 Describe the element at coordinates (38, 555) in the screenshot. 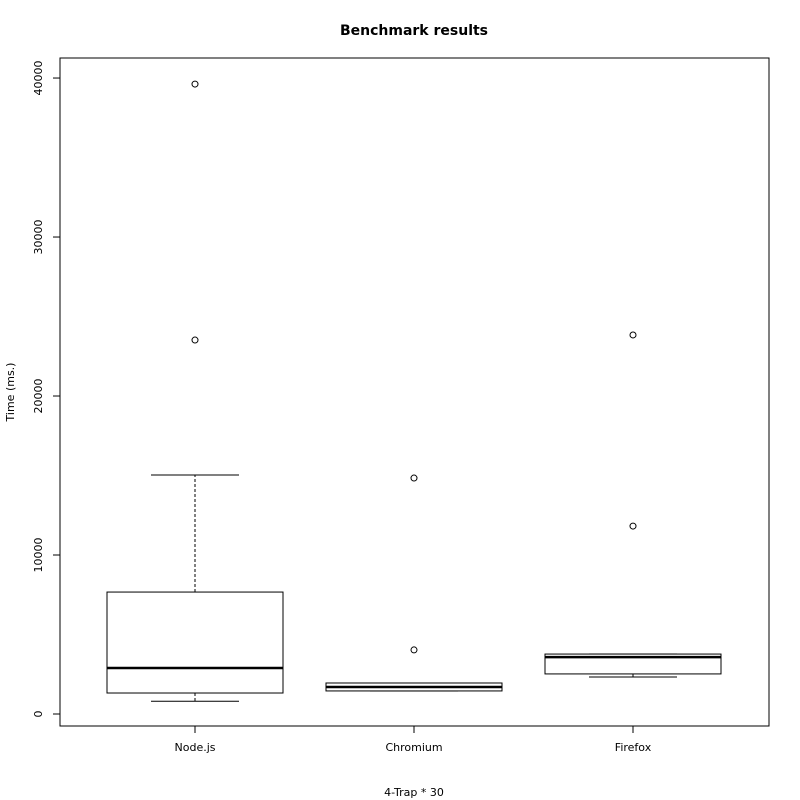

I see `y-tick-label: 10000` at that location.